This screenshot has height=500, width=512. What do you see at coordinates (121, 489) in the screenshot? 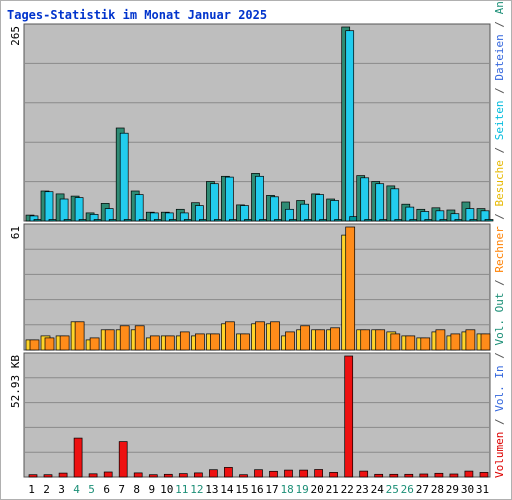
I see `x-tick-label-day-7: 7` at bounding box center [121, 489].